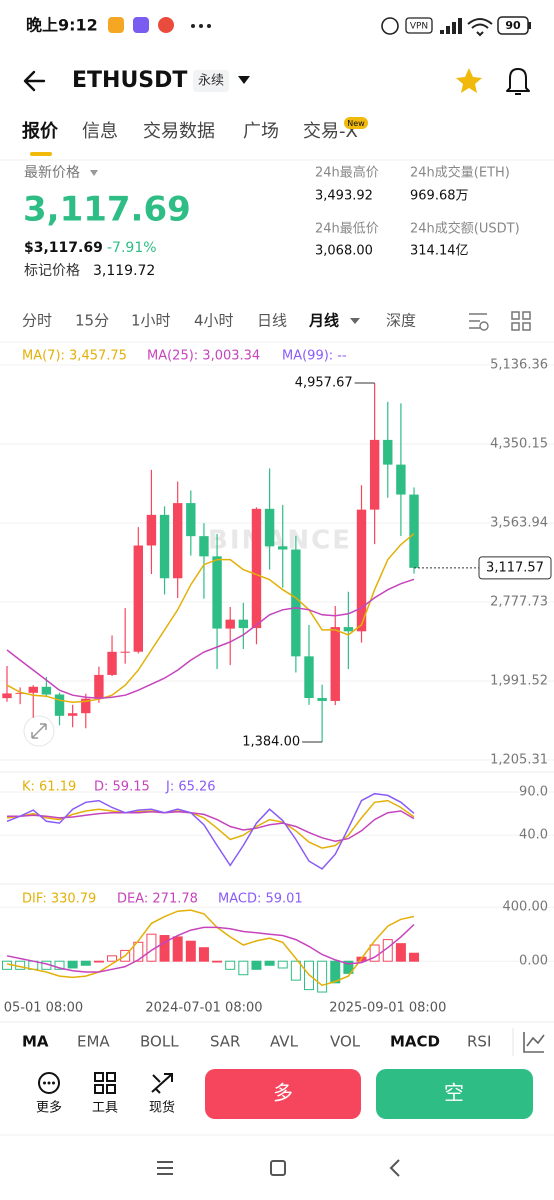  What do you see at coordinates (347, 173) in the screenshot?
I see `stat-label: 24h最高价` at bounding box center [347, 173].